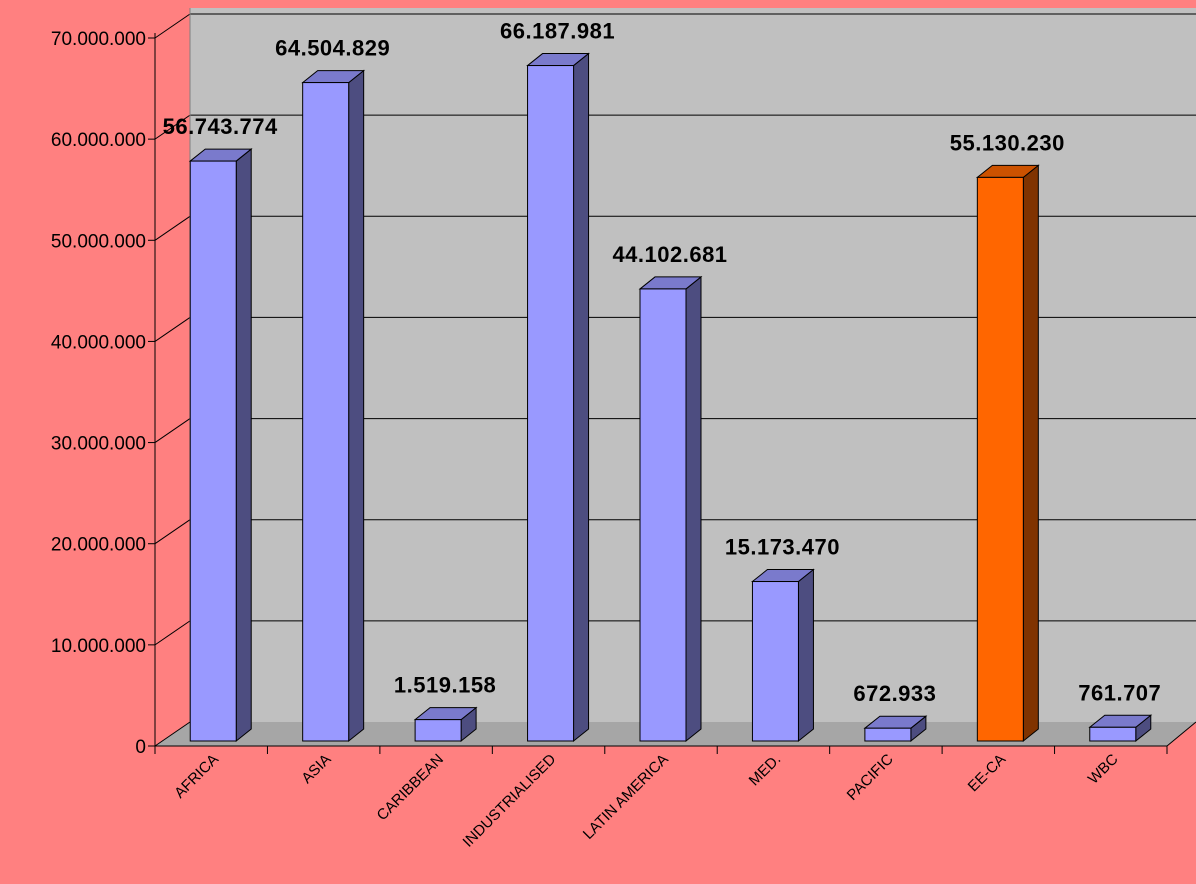  What do you see at coordinates (98, 241) in the screenshot?
I see `y-tick-label: 50.000.000` at bounding box center [98, 241].